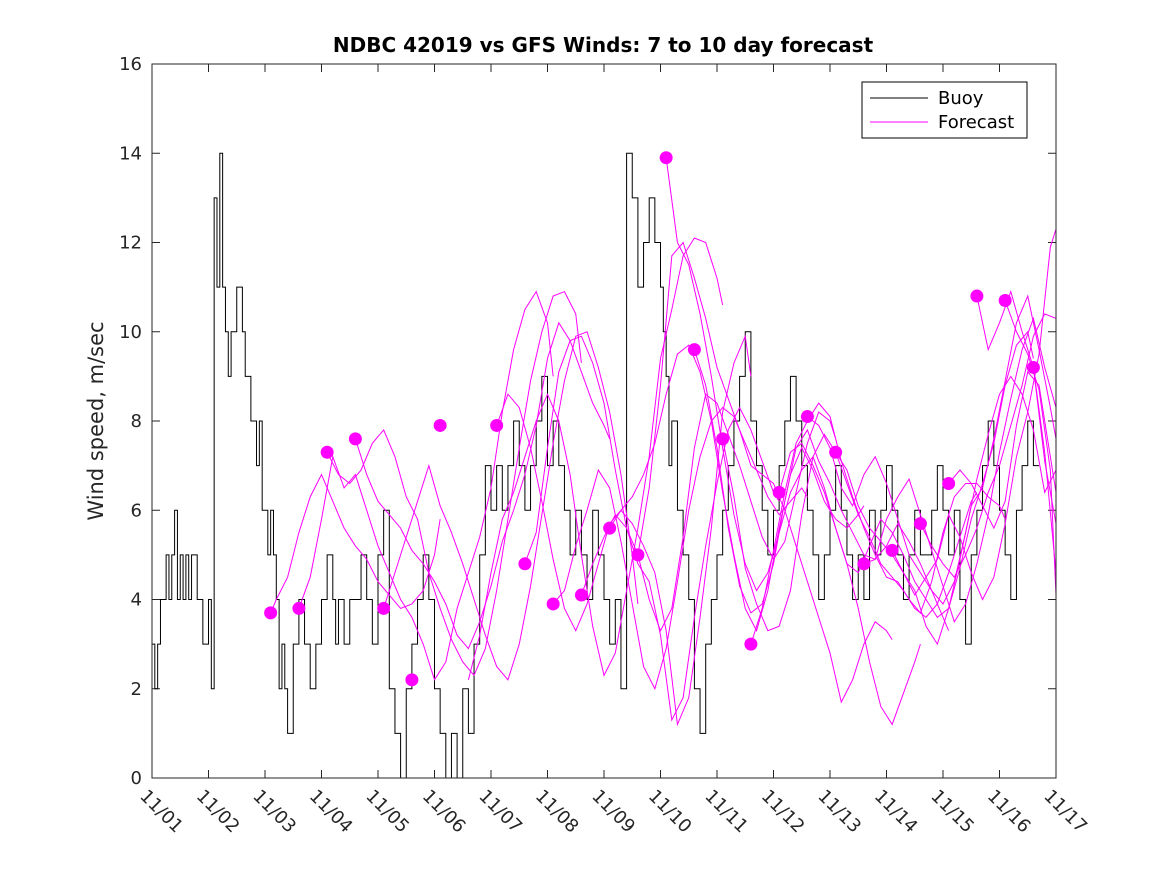 The height and width of the screenshot is (875, 1167). I want to click on y-tick-label: 6, so click(136, 510).